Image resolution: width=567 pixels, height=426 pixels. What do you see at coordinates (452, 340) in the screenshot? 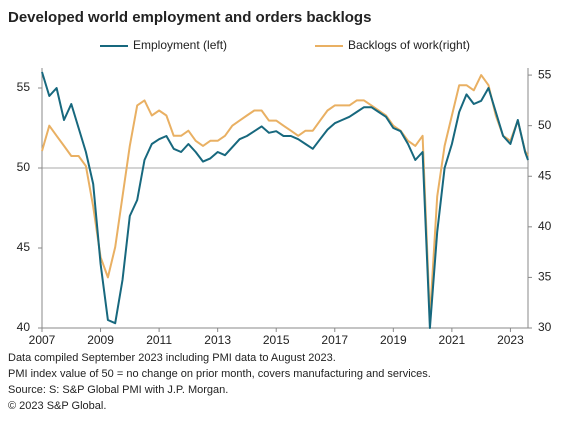
I see `x-tick-label: 2021` at bounding box center [452, 340].